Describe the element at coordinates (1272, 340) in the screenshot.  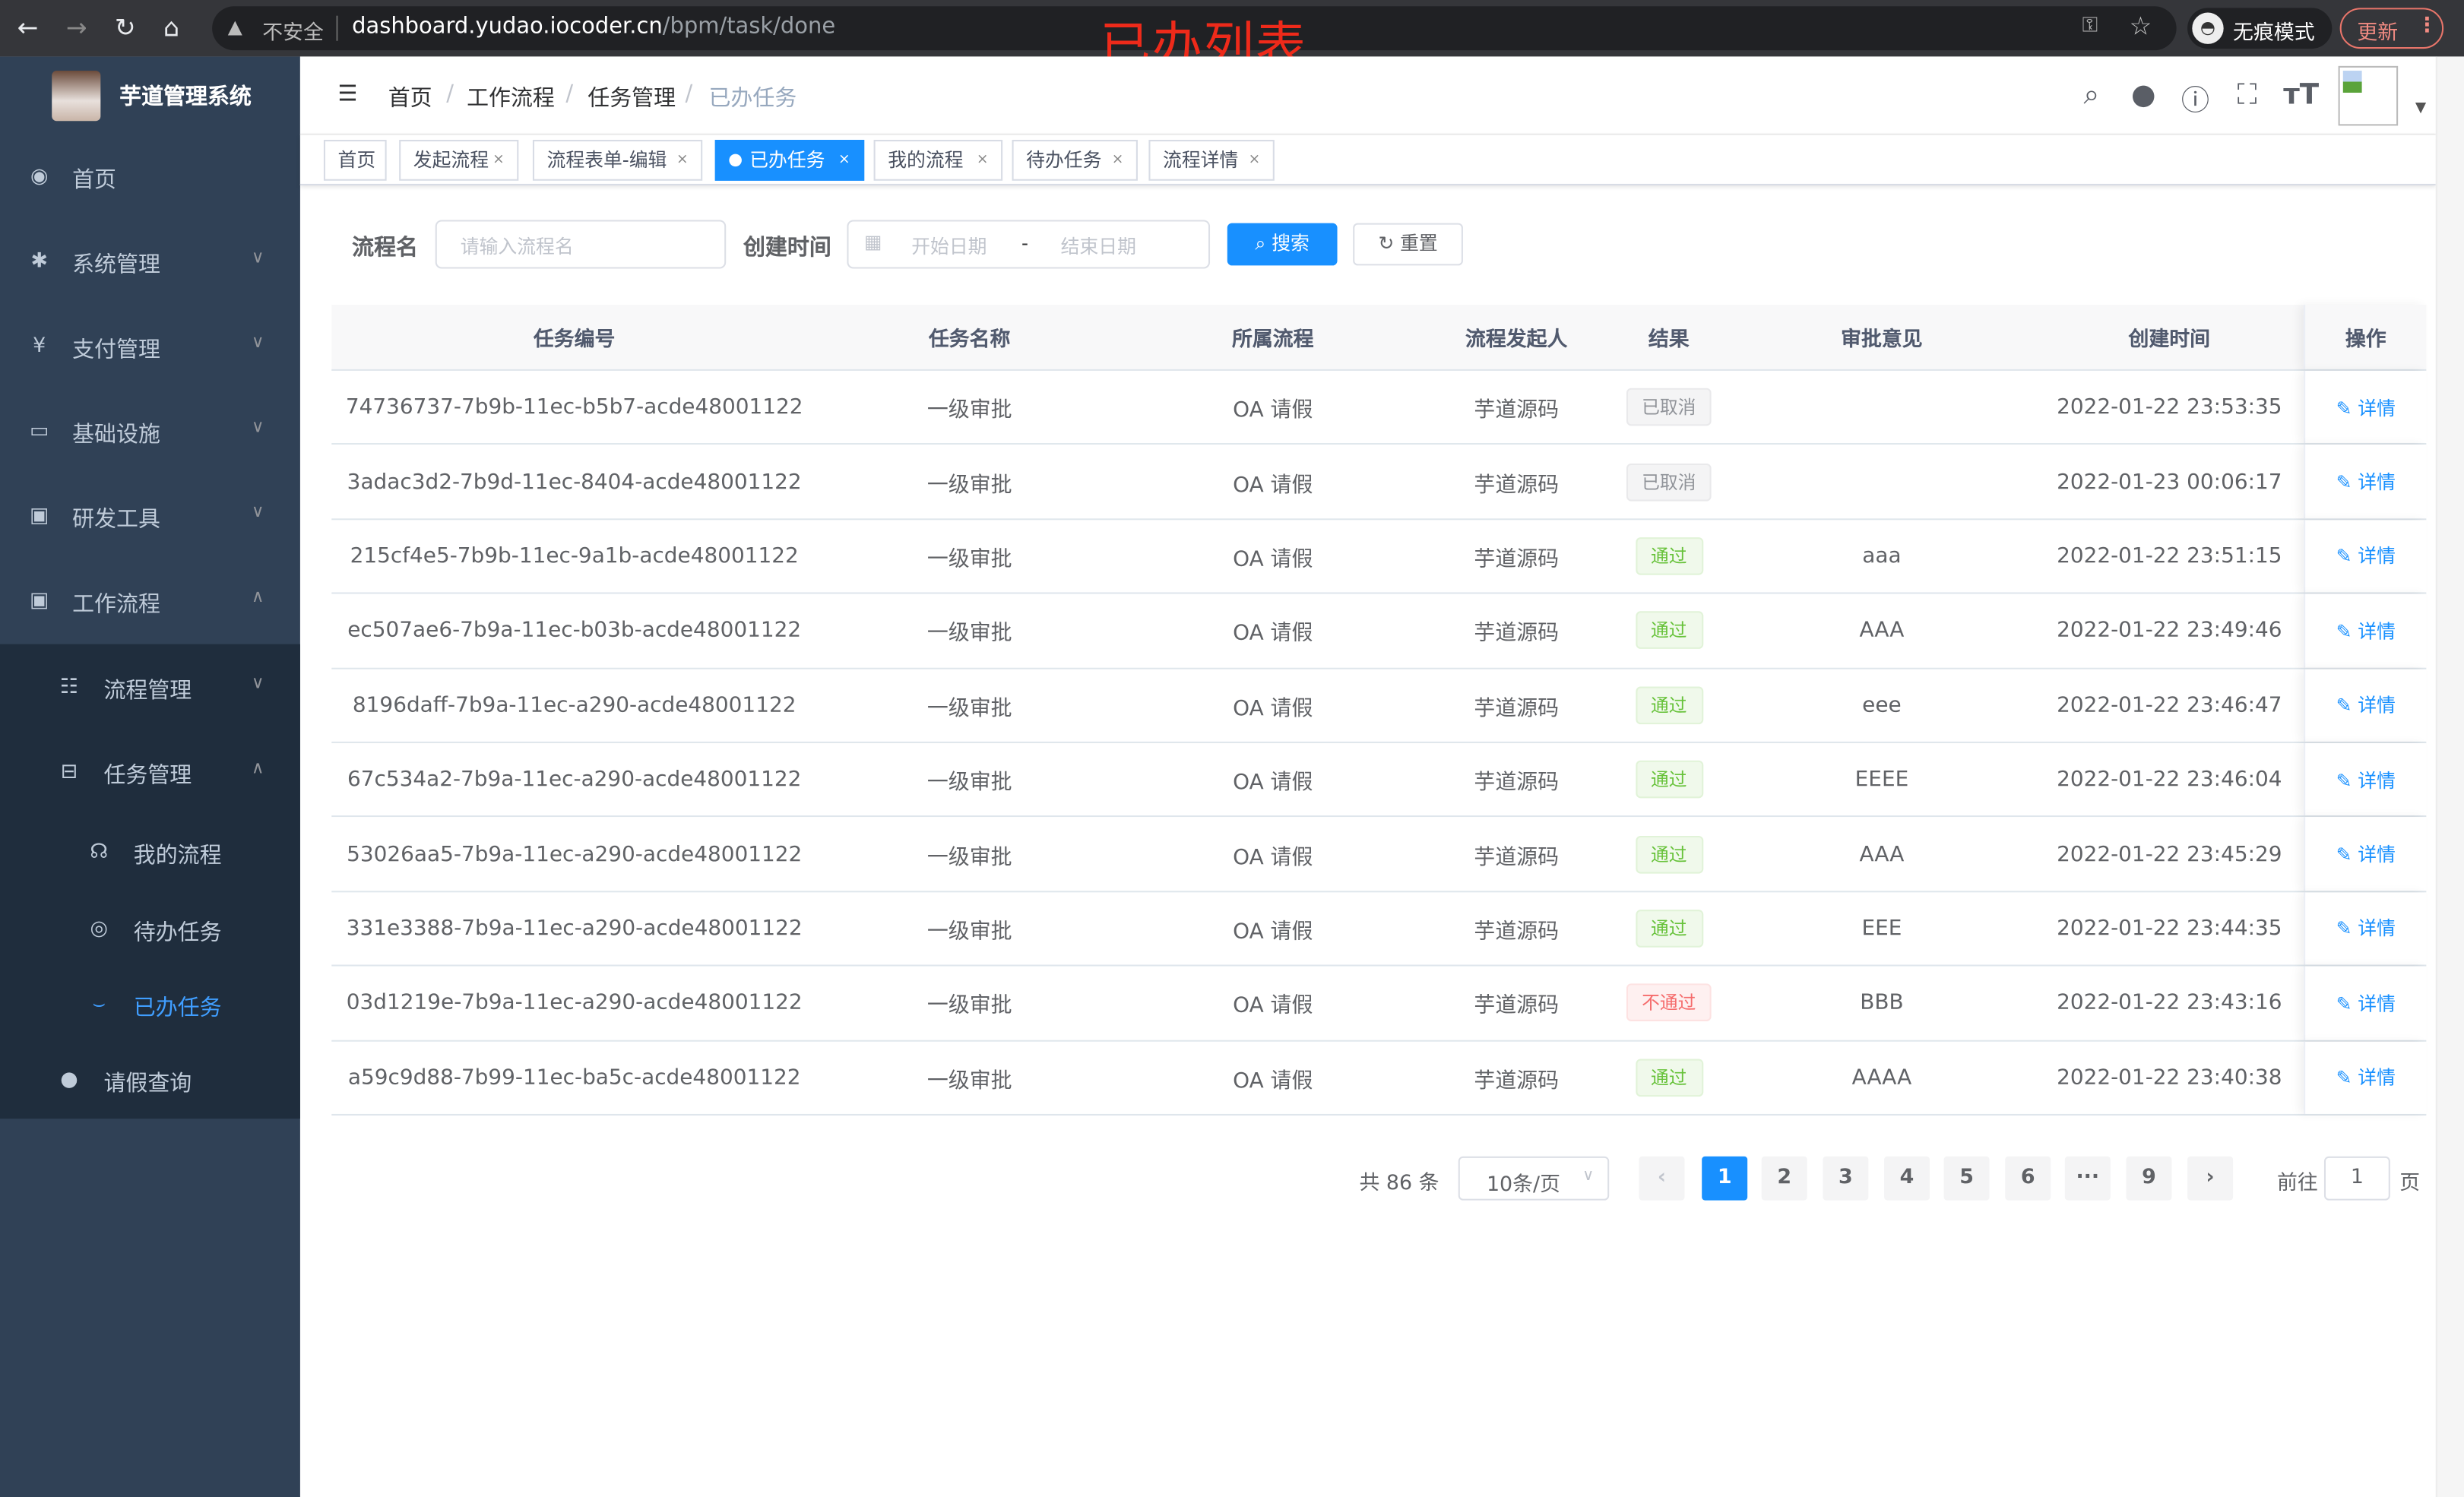
I see `column-header: 所属流程` at that location.